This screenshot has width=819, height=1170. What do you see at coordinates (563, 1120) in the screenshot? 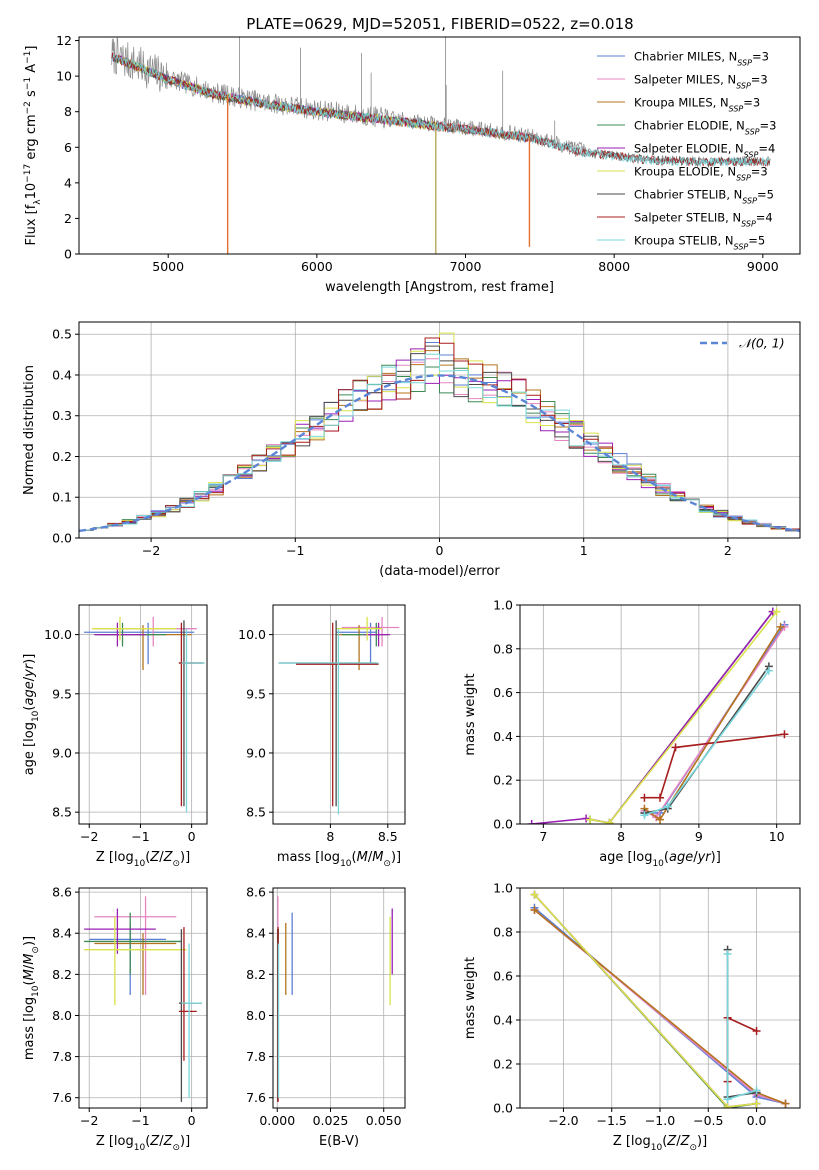
I see `x-tick-label: −2.0` at bounding box center [563, 1120].